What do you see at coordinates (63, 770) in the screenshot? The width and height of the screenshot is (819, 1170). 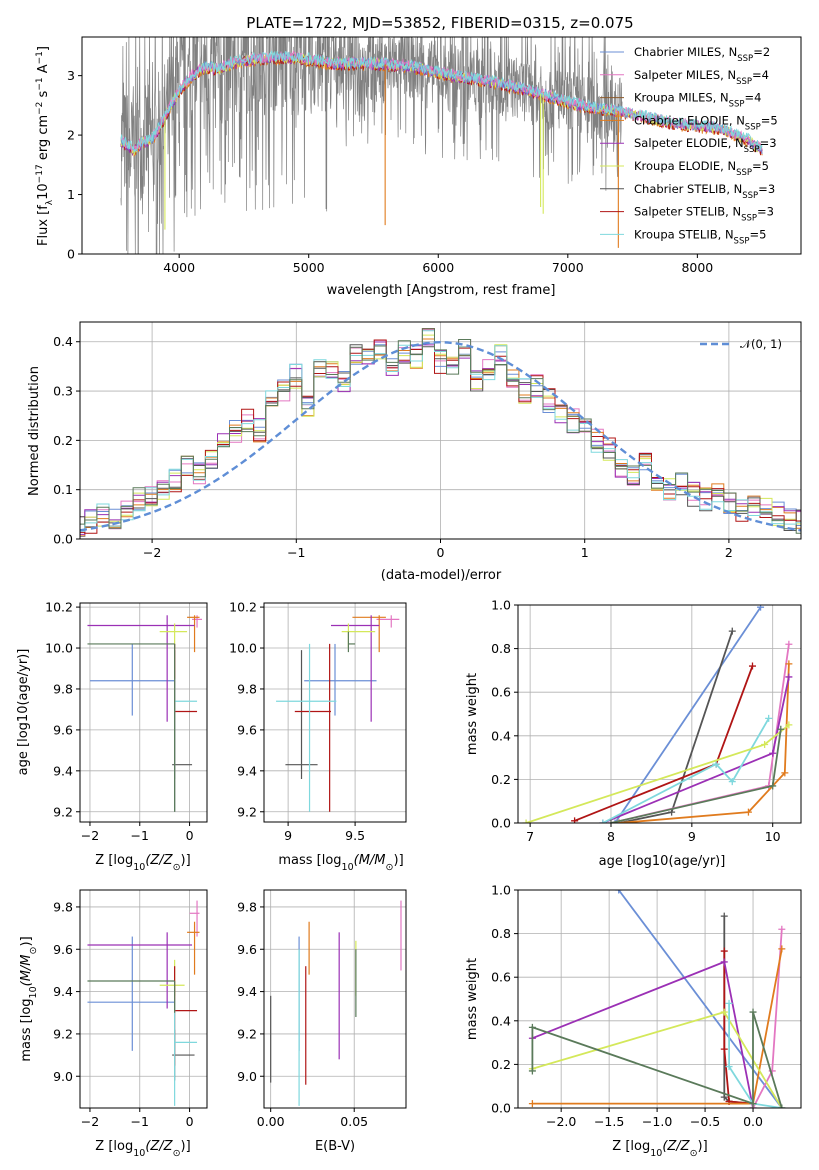 I see `y-tick-label: 9.4` at bounding box center [63, 770].